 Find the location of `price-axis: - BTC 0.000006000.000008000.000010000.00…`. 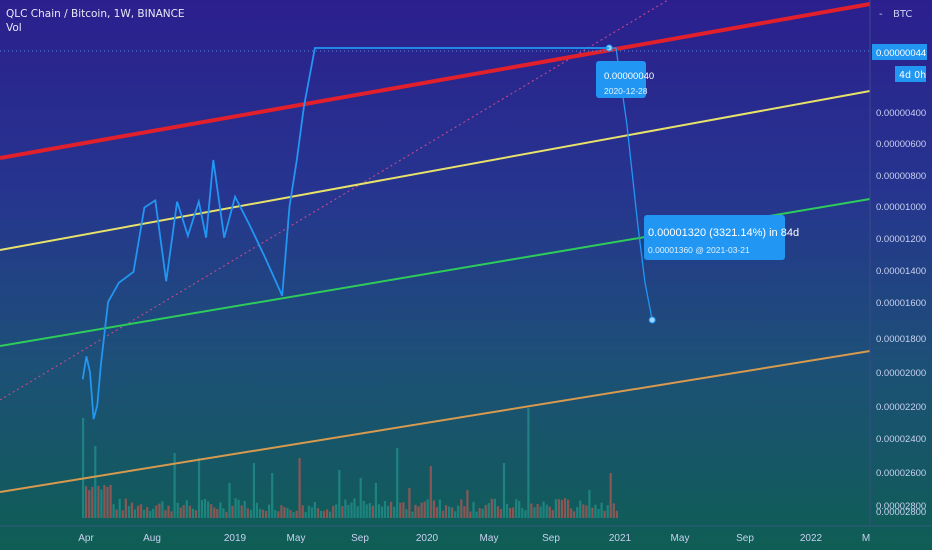

price-axis: - BTC 0.000006000.000008000.000010000.00… is located at coordinates (898, 263).